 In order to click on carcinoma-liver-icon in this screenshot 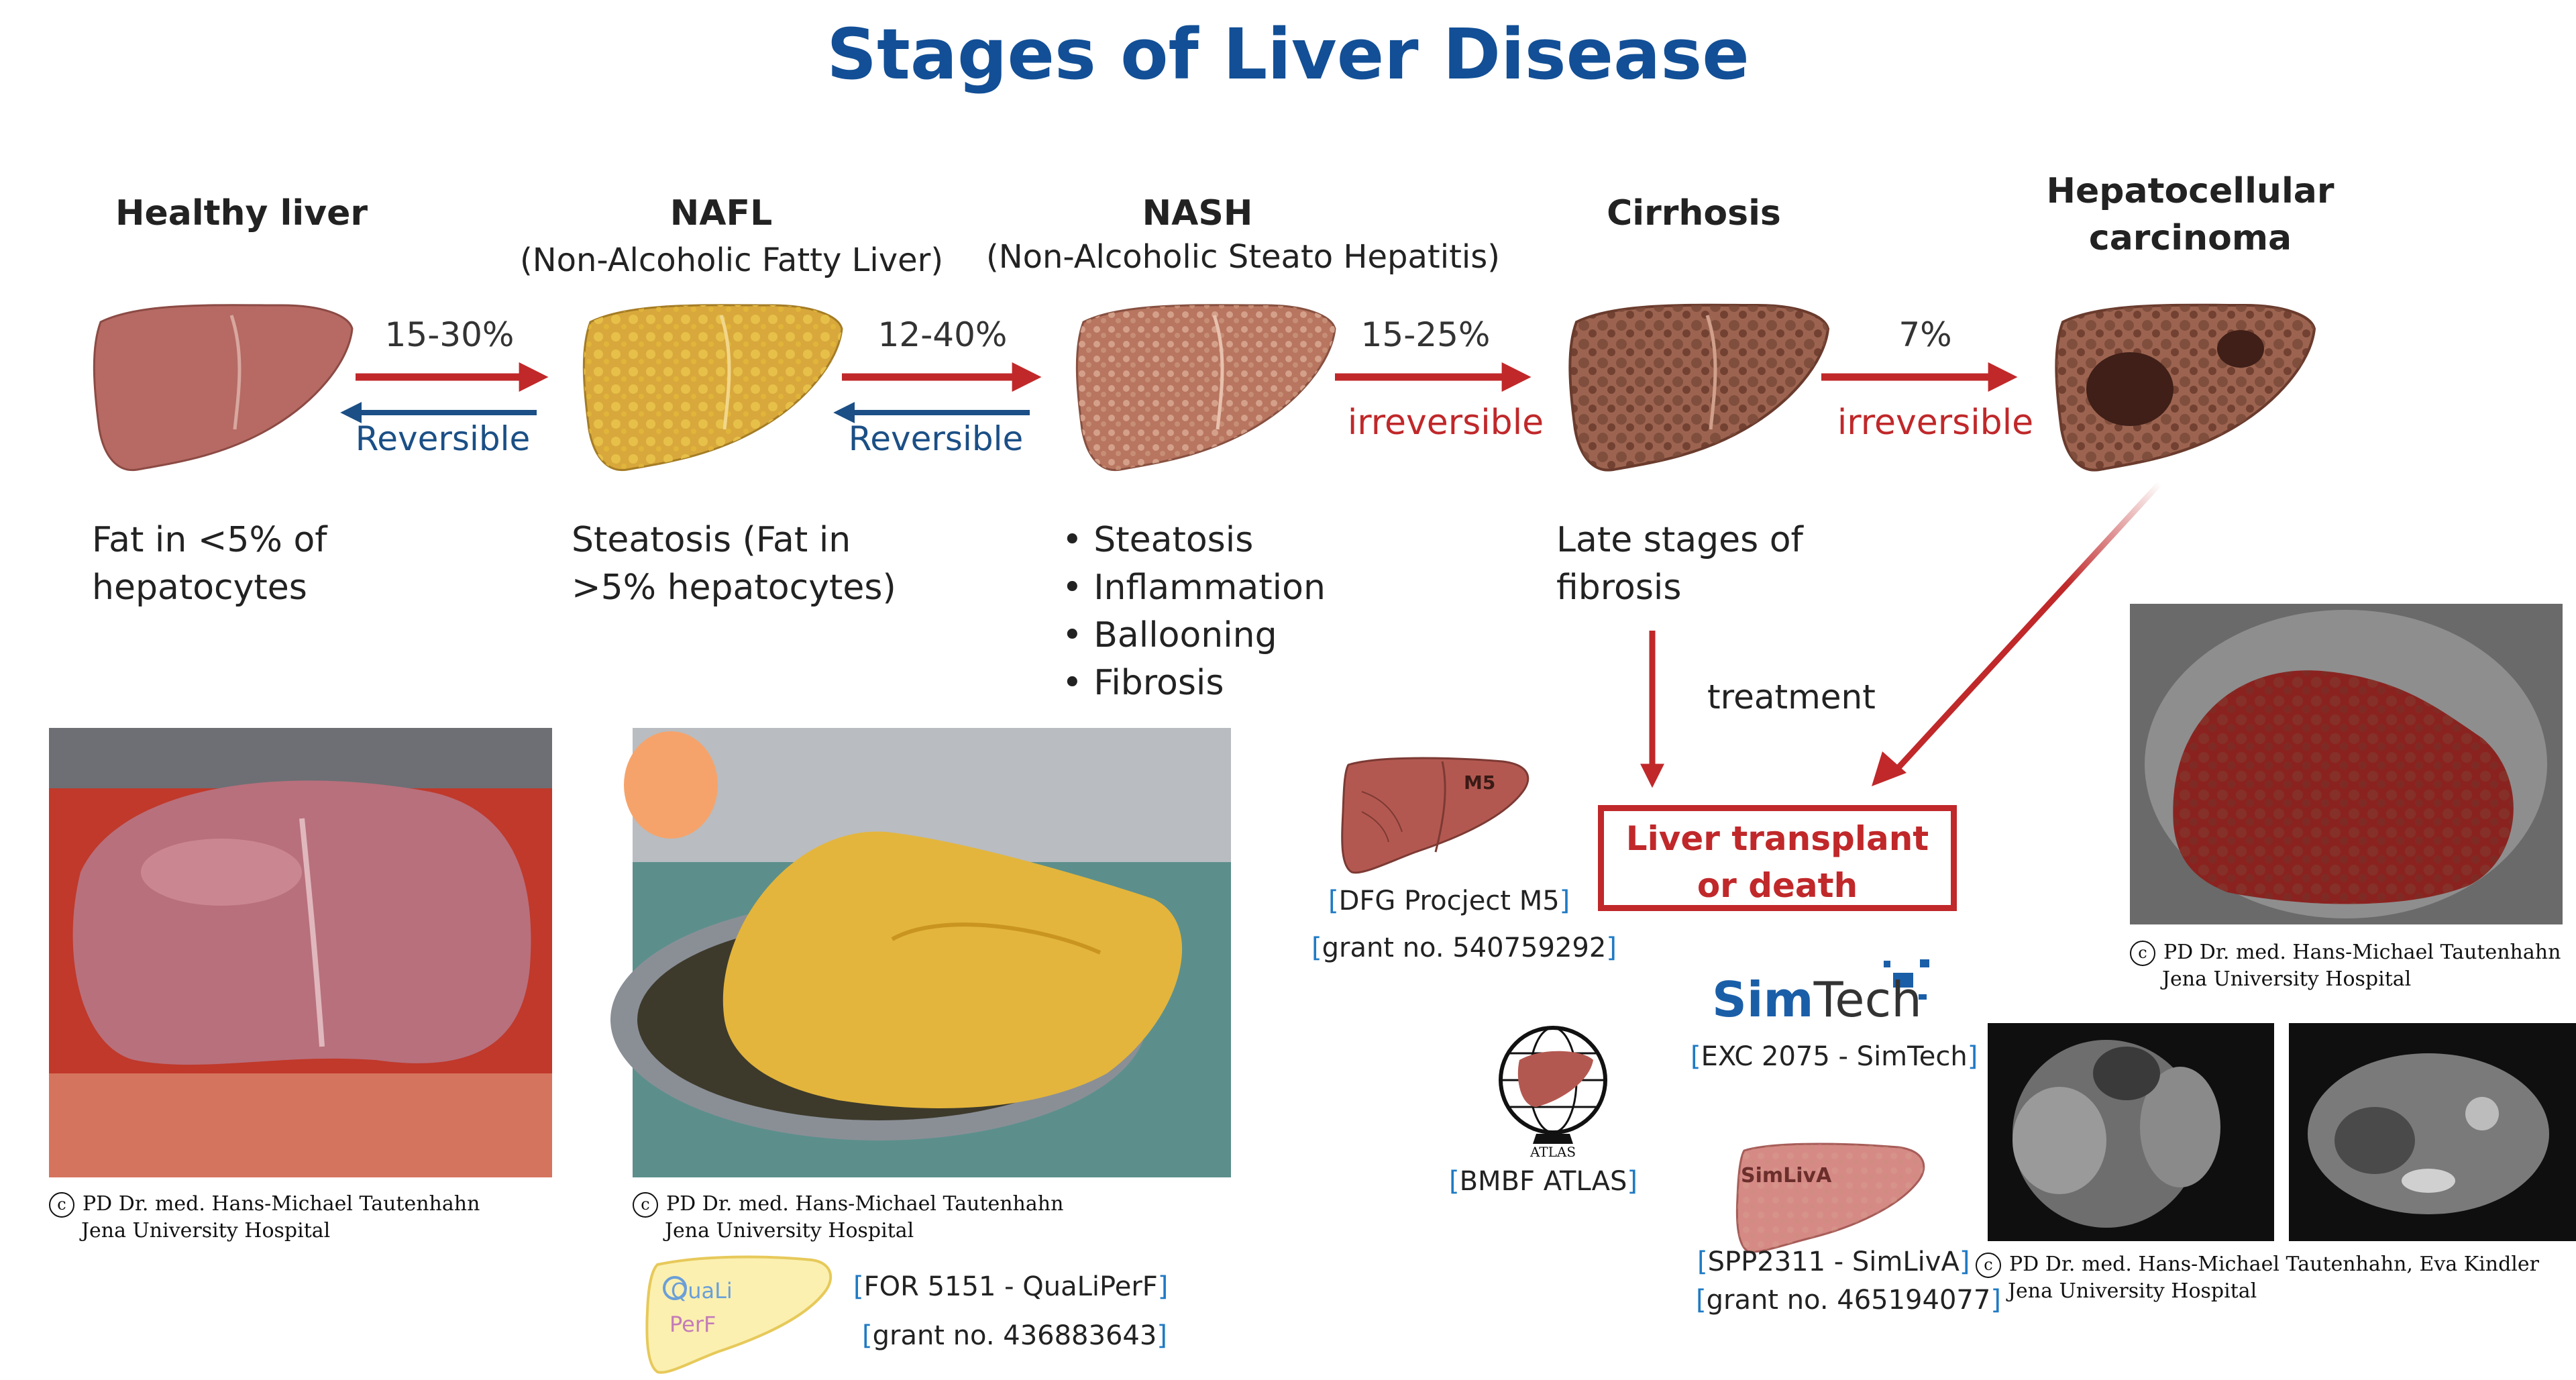, I will do `click(2185, 388)`.